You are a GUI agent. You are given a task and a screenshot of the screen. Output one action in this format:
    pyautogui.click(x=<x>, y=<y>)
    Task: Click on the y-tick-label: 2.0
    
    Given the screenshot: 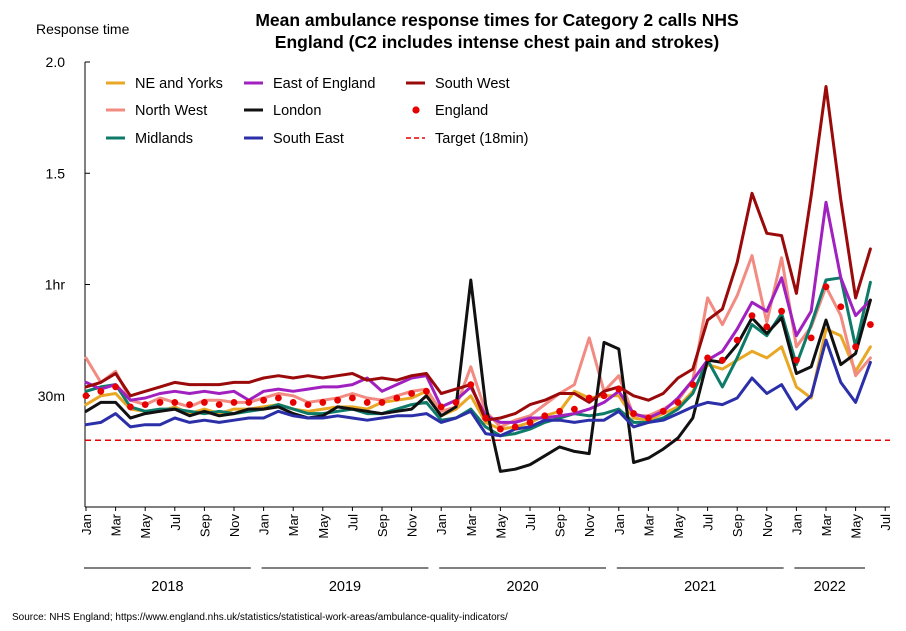 What is the action you would take?
    pyautogui.click(x=56, y=62)
    